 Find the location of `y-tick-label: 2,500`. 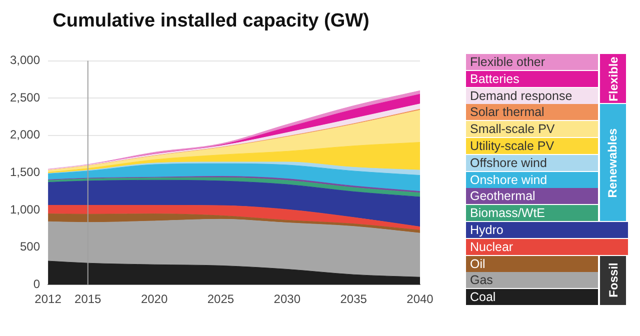

y-tick-label: 2,500 is located at coordinates (25, 97).